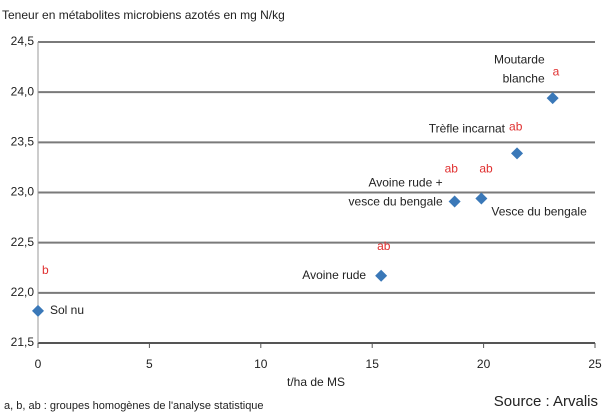  Describe the element at coordinates (38, 364) in the screenshot. I see `x-tick-label: 0` at that location.